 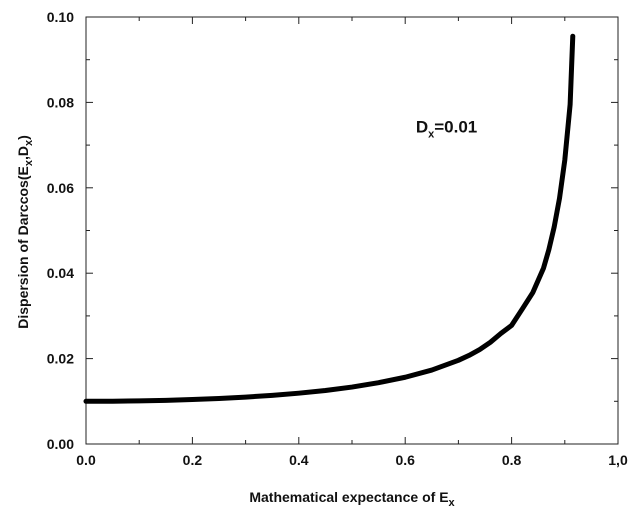 What do you see at coordinates (443, 497) in the screenshot?
I see `x-axis-label-var: E` at bounding box center [443, 497].